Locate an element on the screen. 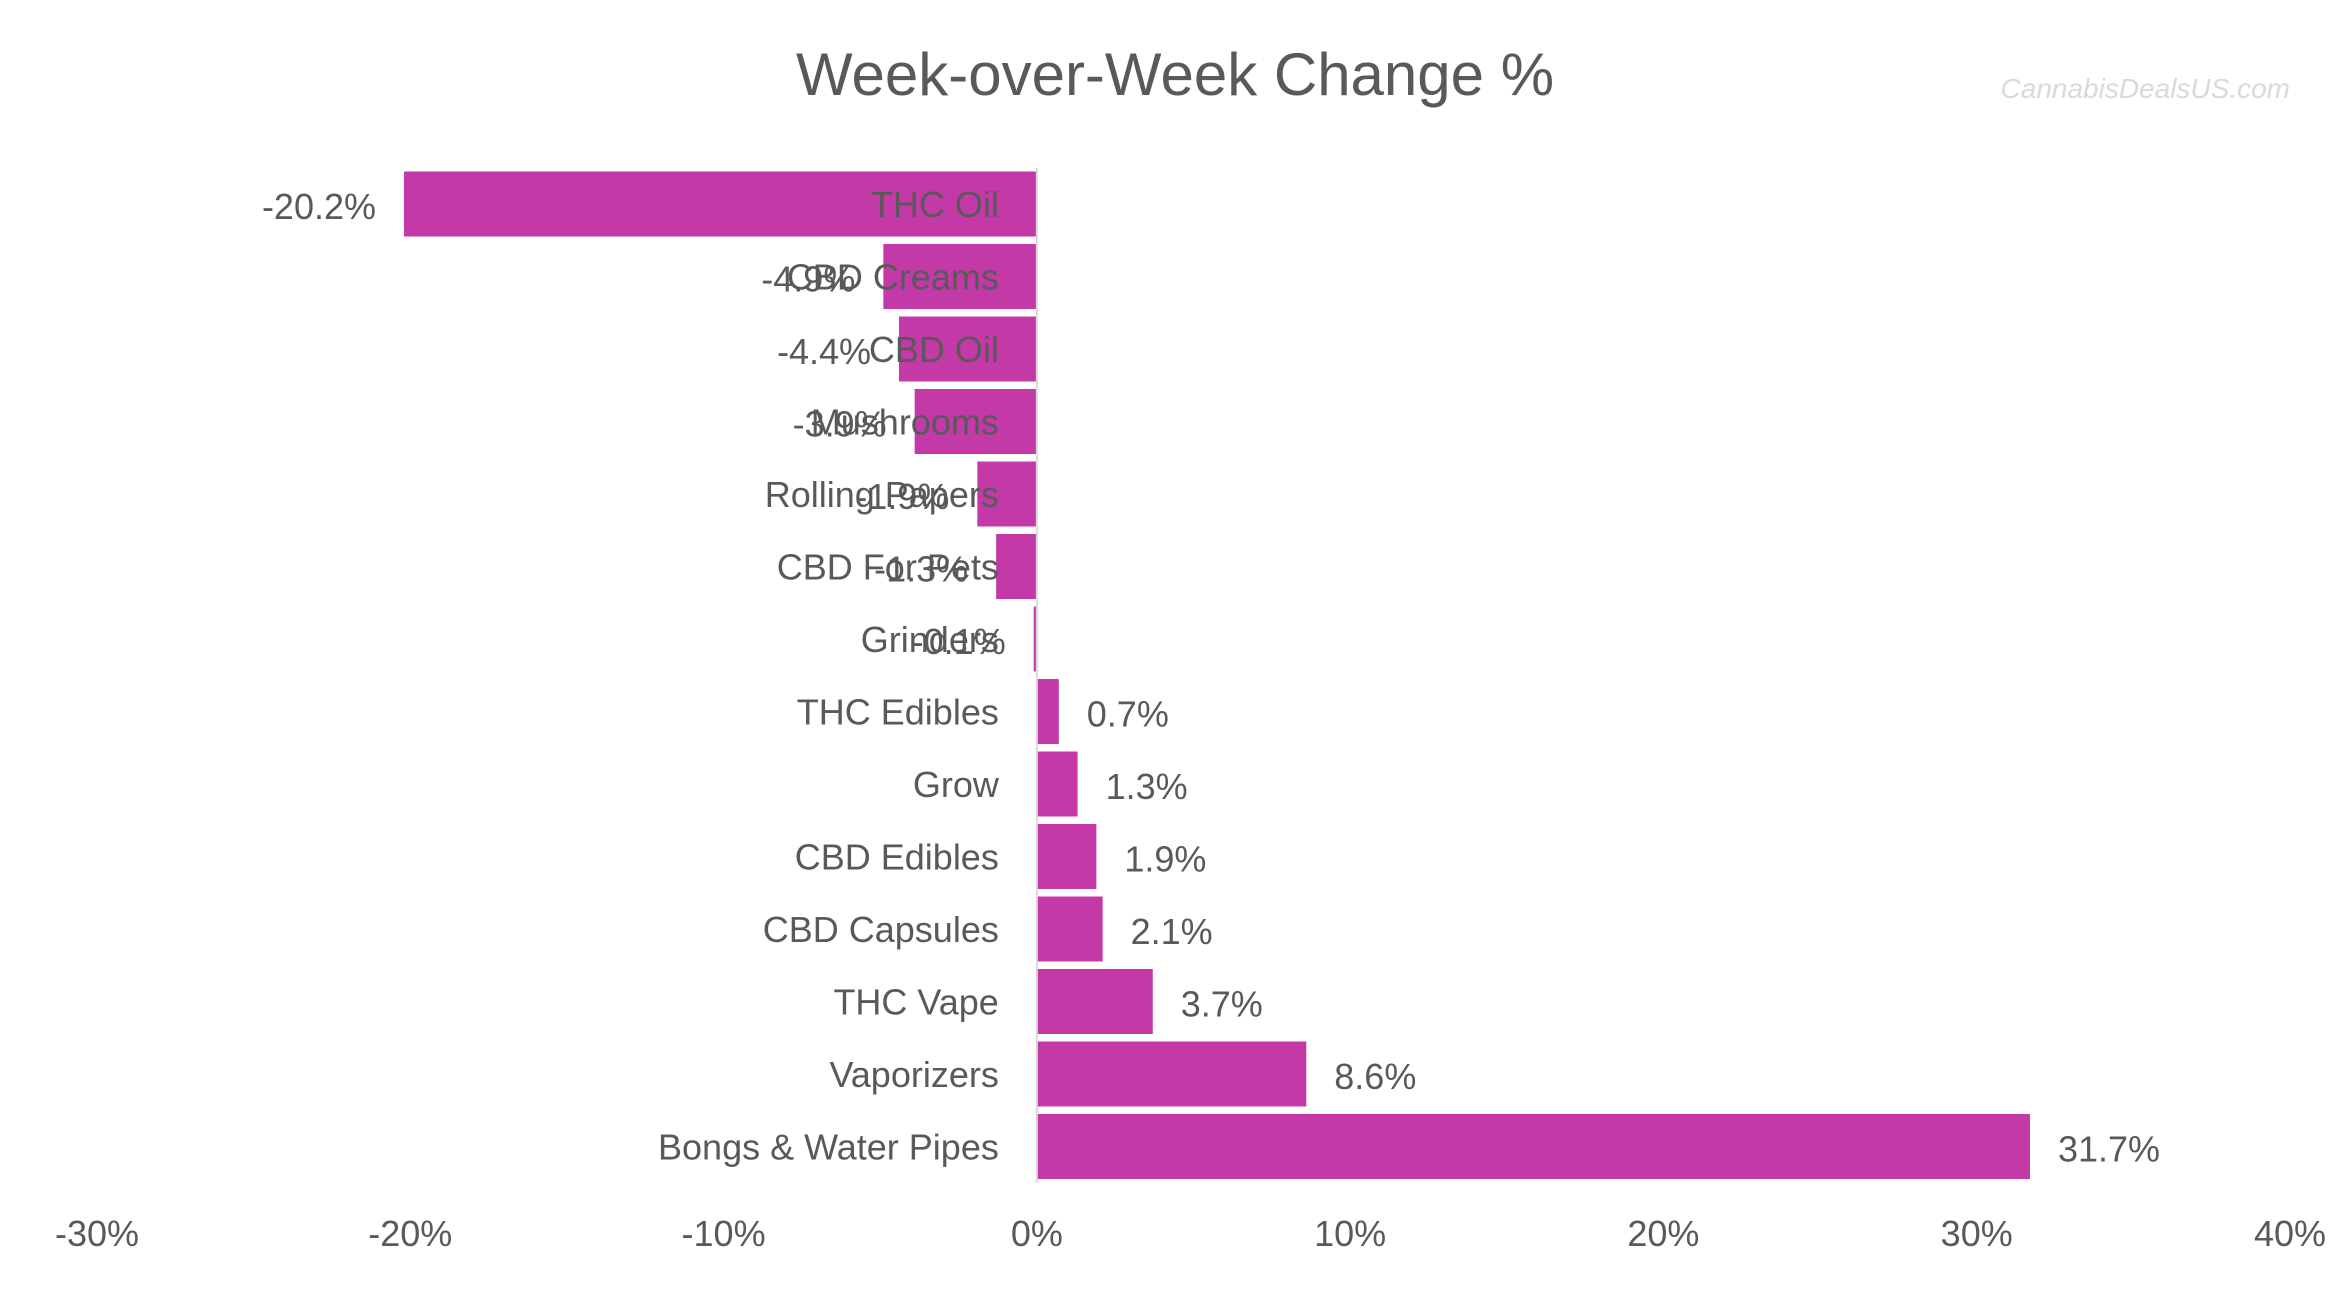  data-label: -4.4% is located at coordinates (824, 351).